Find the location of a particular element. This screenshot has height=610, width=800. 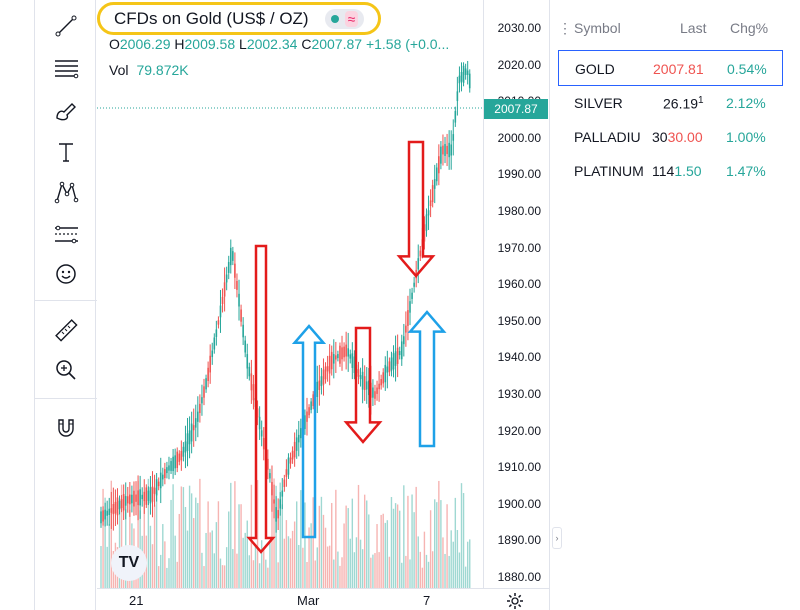

tradingview-logo-icon: TV is located at coordinates (129, 563).